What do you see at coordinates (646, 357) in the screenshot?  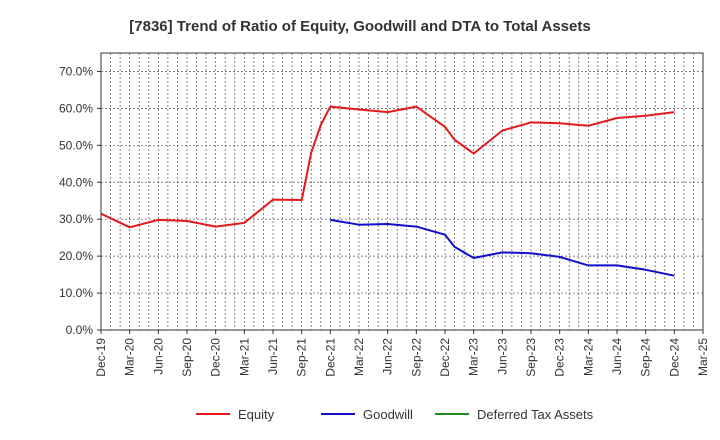 I see `x-tick-label: Sep-24` at bounding box center [646, 357].